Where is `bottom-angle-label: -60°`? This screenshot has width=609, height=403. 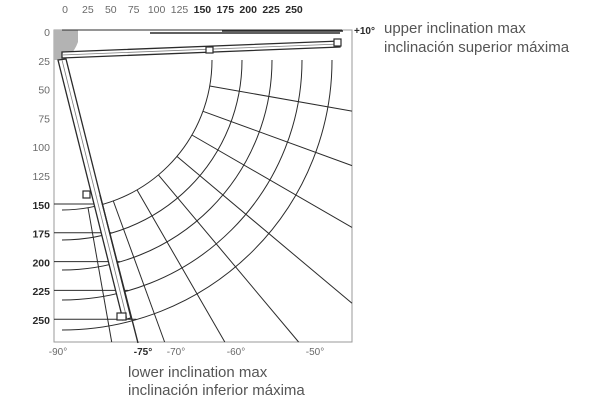 bottom-angle-label: -60° is located at coordinates (236, 352).